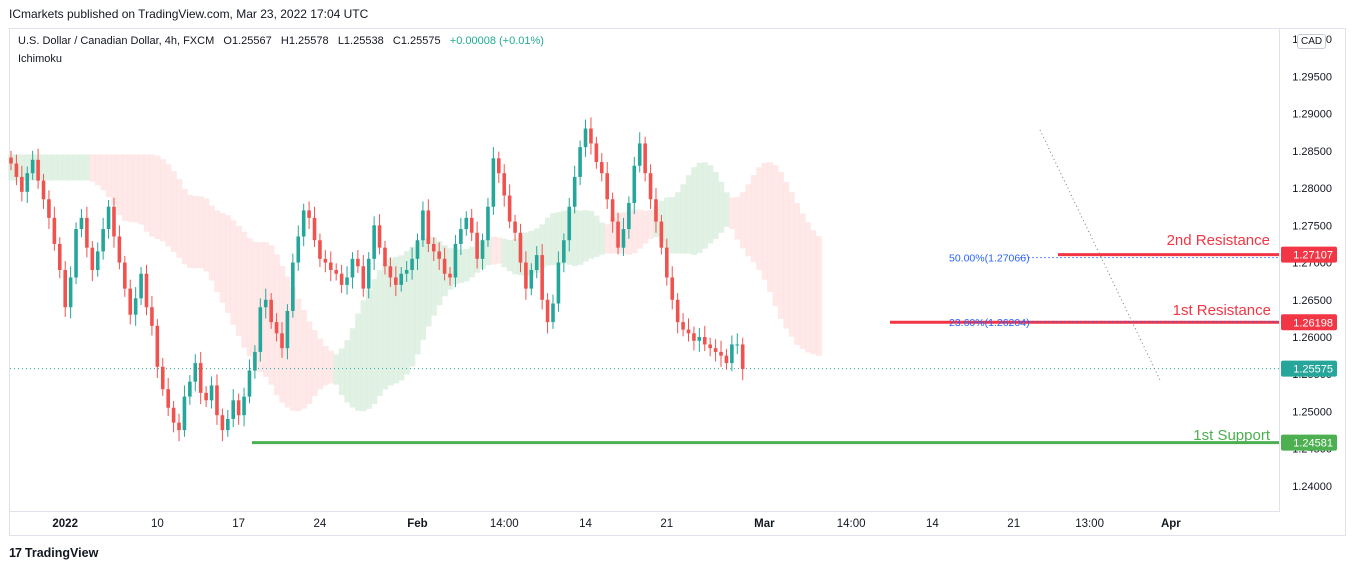  I want to click on last-price-badge-text: 1.25575, so click(1313, 370).